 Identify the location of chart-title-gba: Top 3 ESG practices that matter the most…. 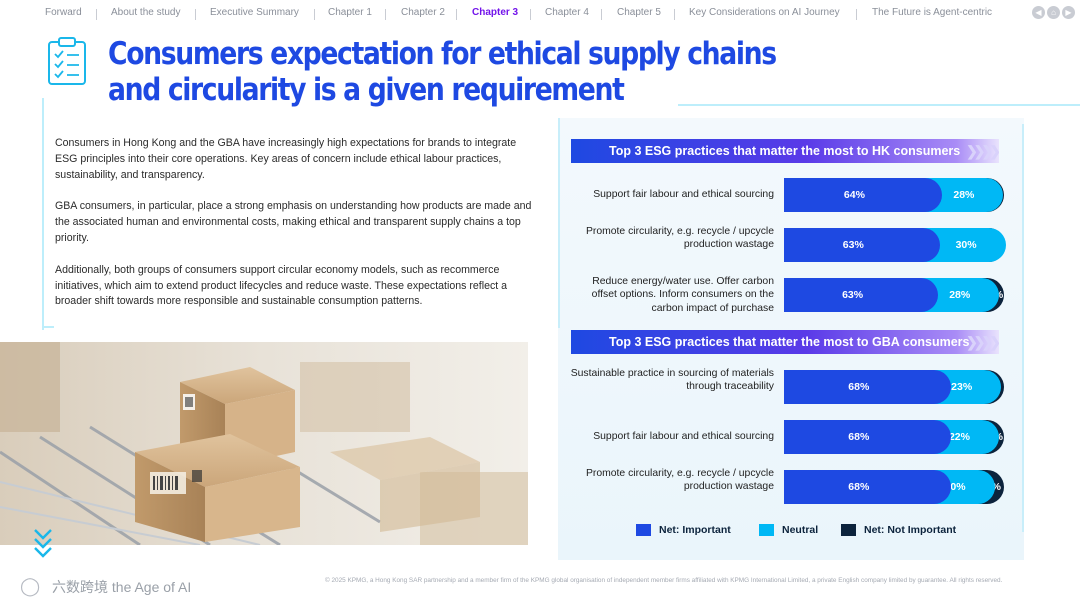
(785, 342).